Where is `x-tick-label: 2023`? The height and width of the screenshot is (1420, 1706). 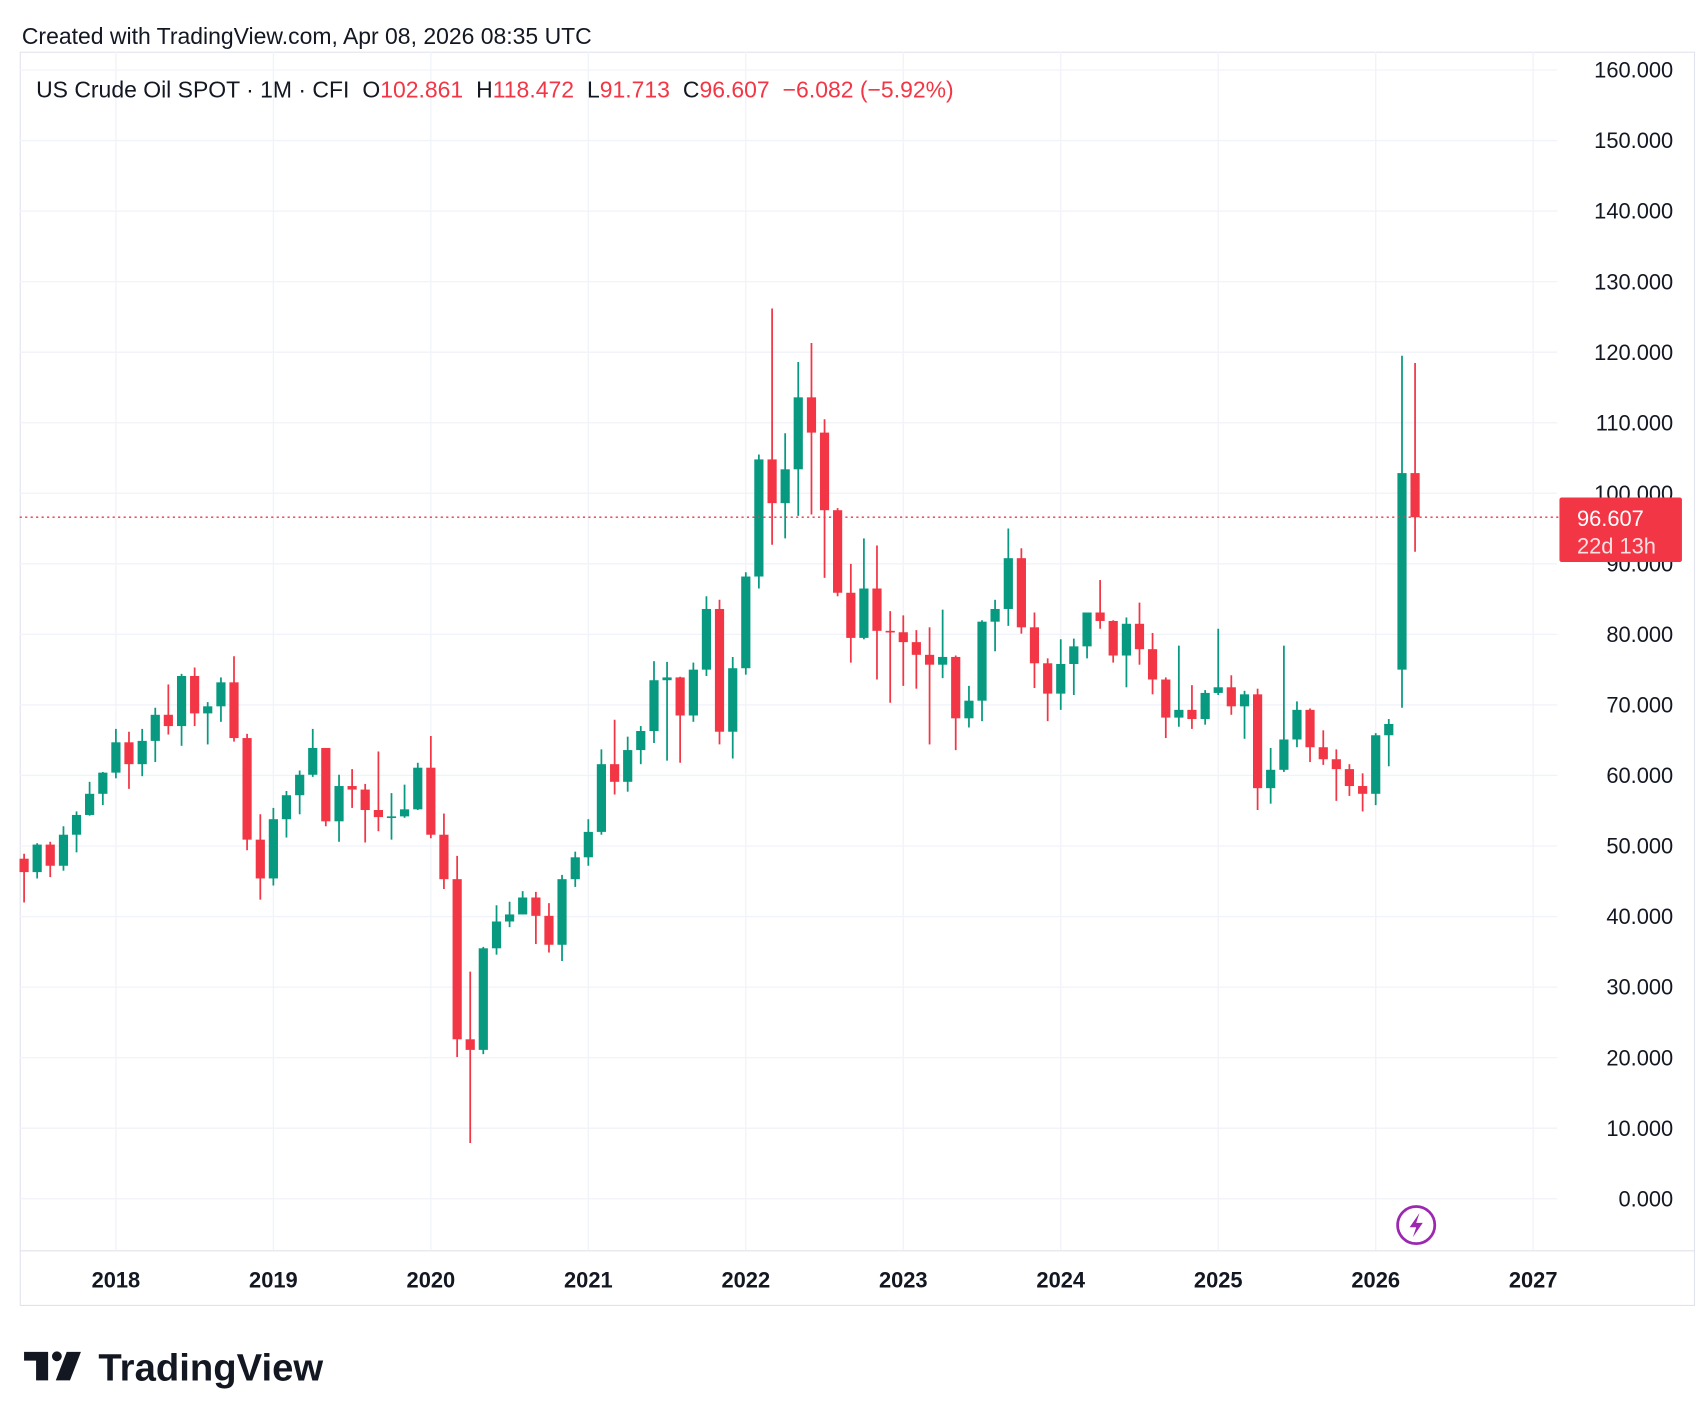
x-tick-label: 2023 is located at coordinates (903, 1279).